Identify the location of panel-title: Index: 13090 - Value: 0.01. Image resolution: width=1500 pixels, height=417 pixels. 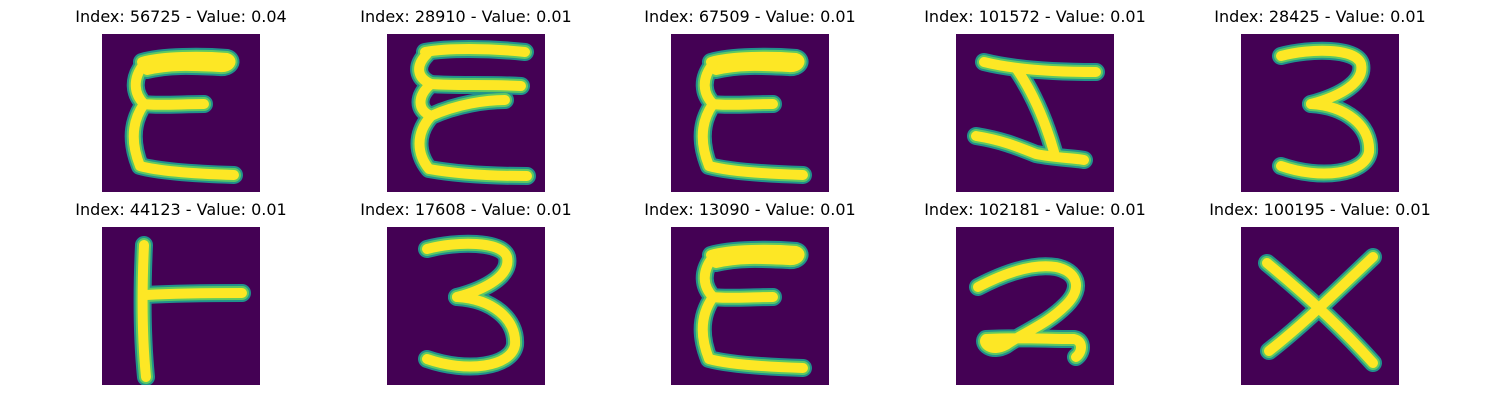
(750, 209).